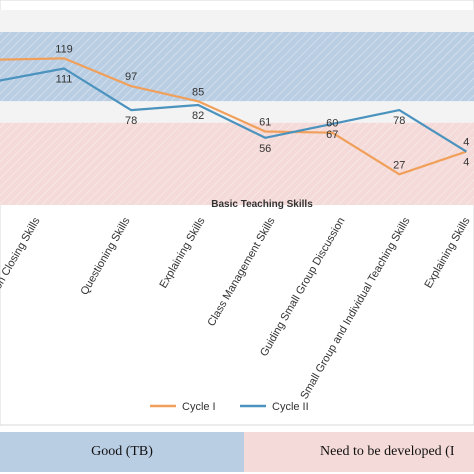  I want to click on data-label: 67, so click(332, 135).